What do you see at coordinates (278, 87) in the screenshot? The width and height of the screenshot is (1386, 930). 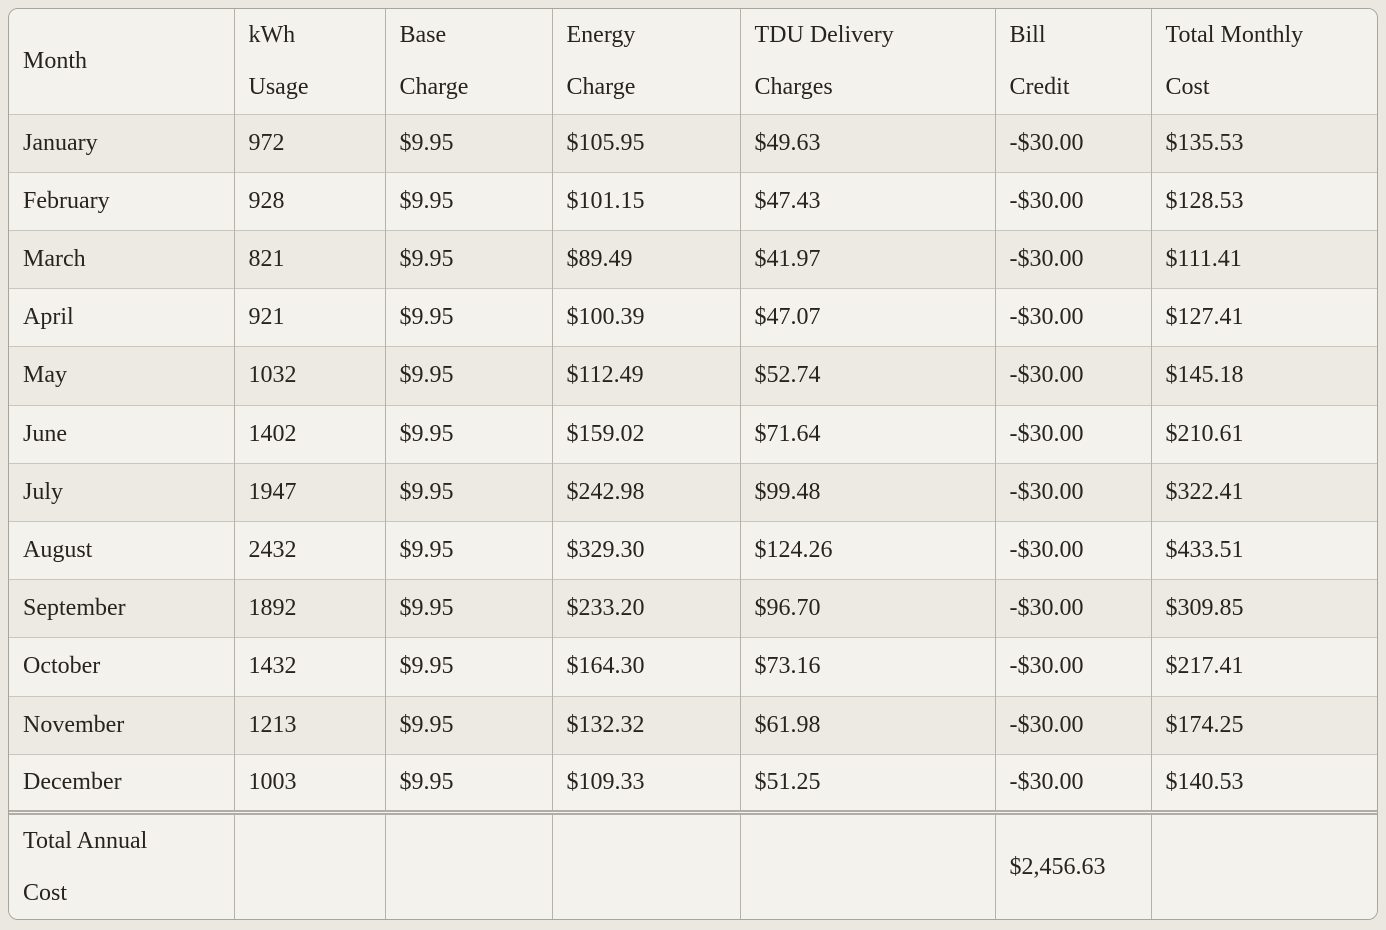 I see `header-label: Usage` at bounding box center [278, 87].